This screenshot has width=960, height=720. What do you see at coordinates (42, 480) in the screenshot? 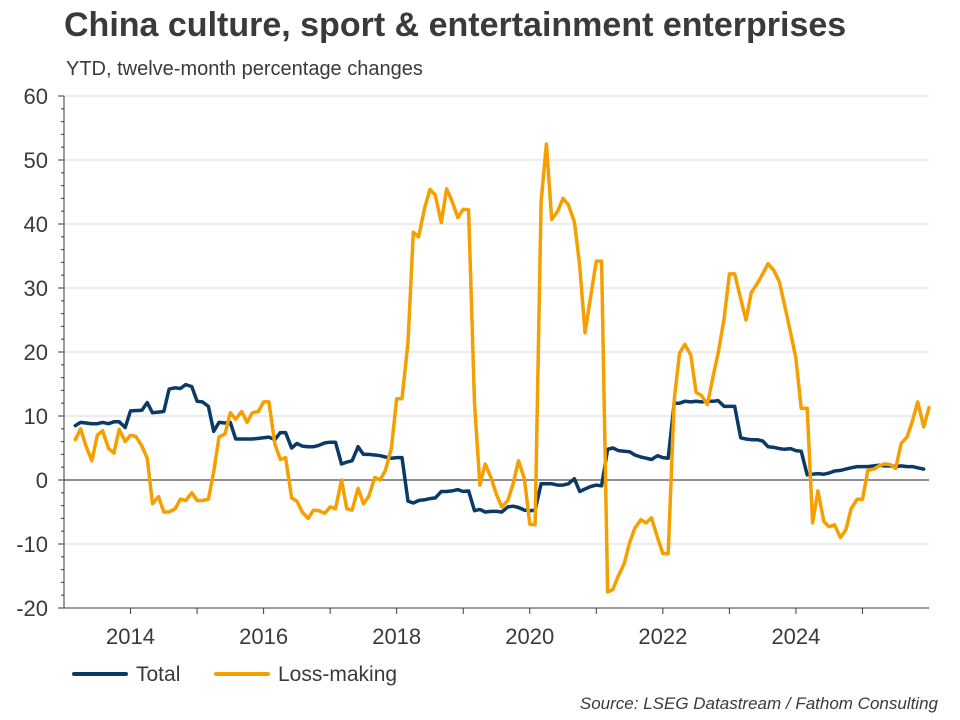
I see `y-tick-label: 0` at bounding box center [42, 480].